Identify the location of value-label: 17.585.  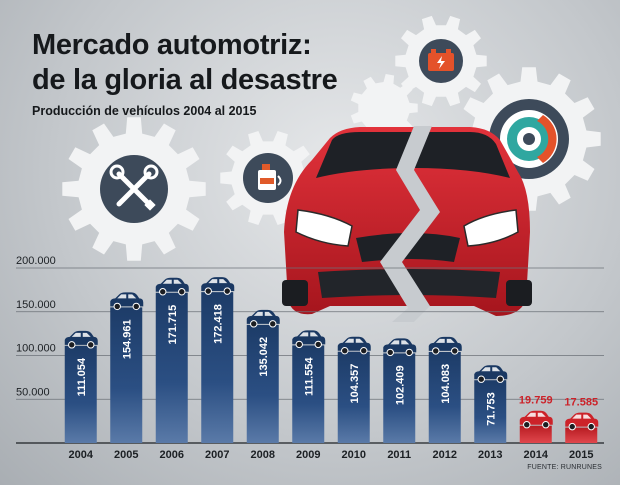
(581, 403).